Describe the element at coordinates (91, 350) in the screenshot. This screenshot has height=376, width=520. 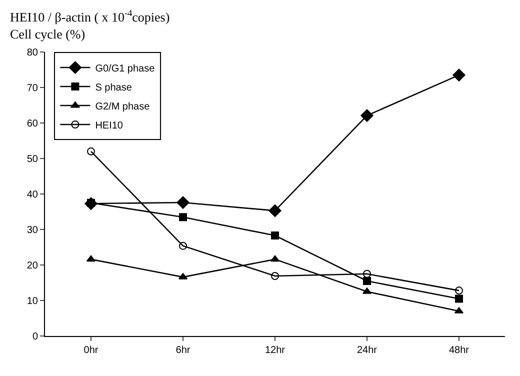
I see `x-tick-label: 0hr` at that location.